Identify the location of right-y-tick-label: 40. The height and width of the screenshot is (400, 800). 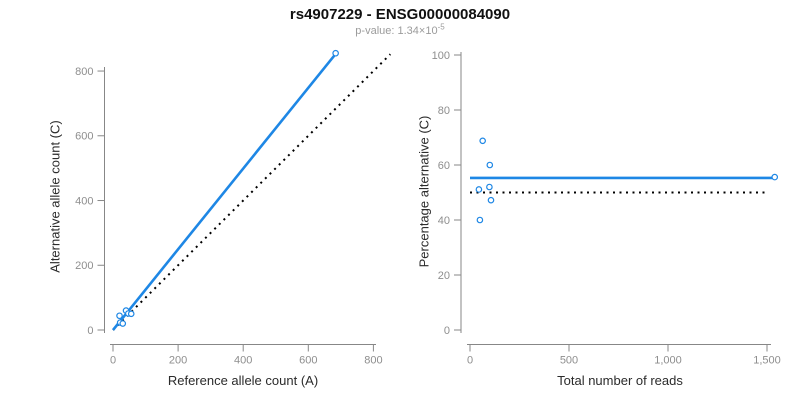
(444, 221).